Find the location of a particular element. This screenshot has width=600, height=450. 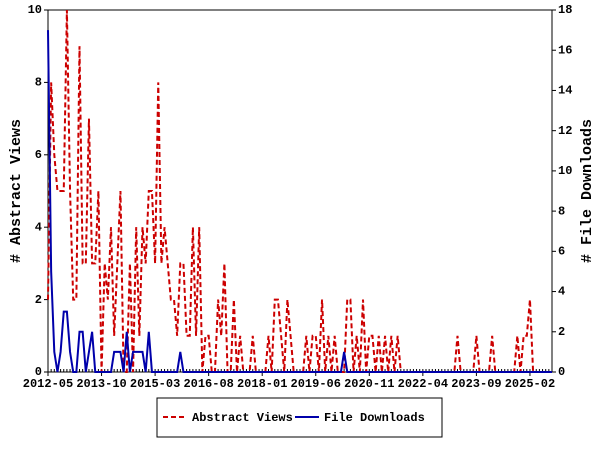

y-tick-label: 8 is located at coordinates (38, 83).